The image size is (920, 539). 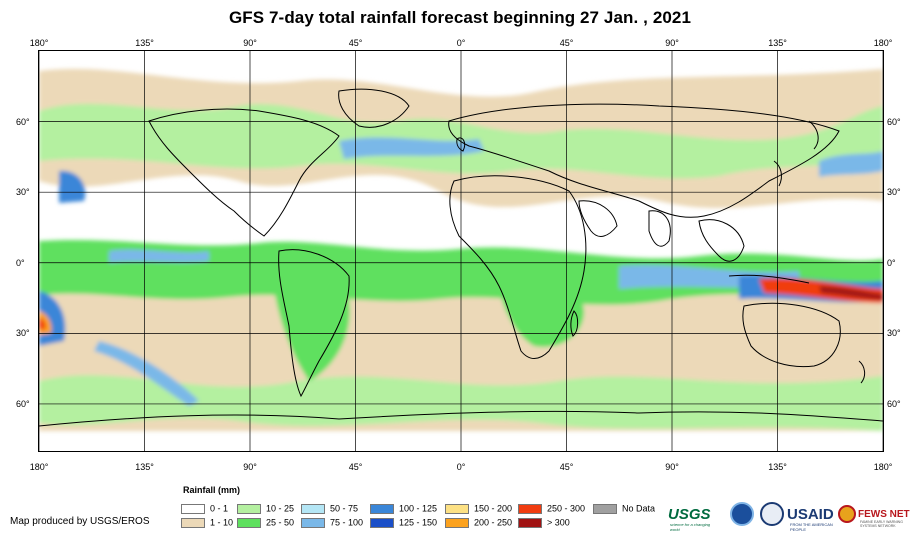 I want to click on noaa-logo, so click(x=742, y=514).